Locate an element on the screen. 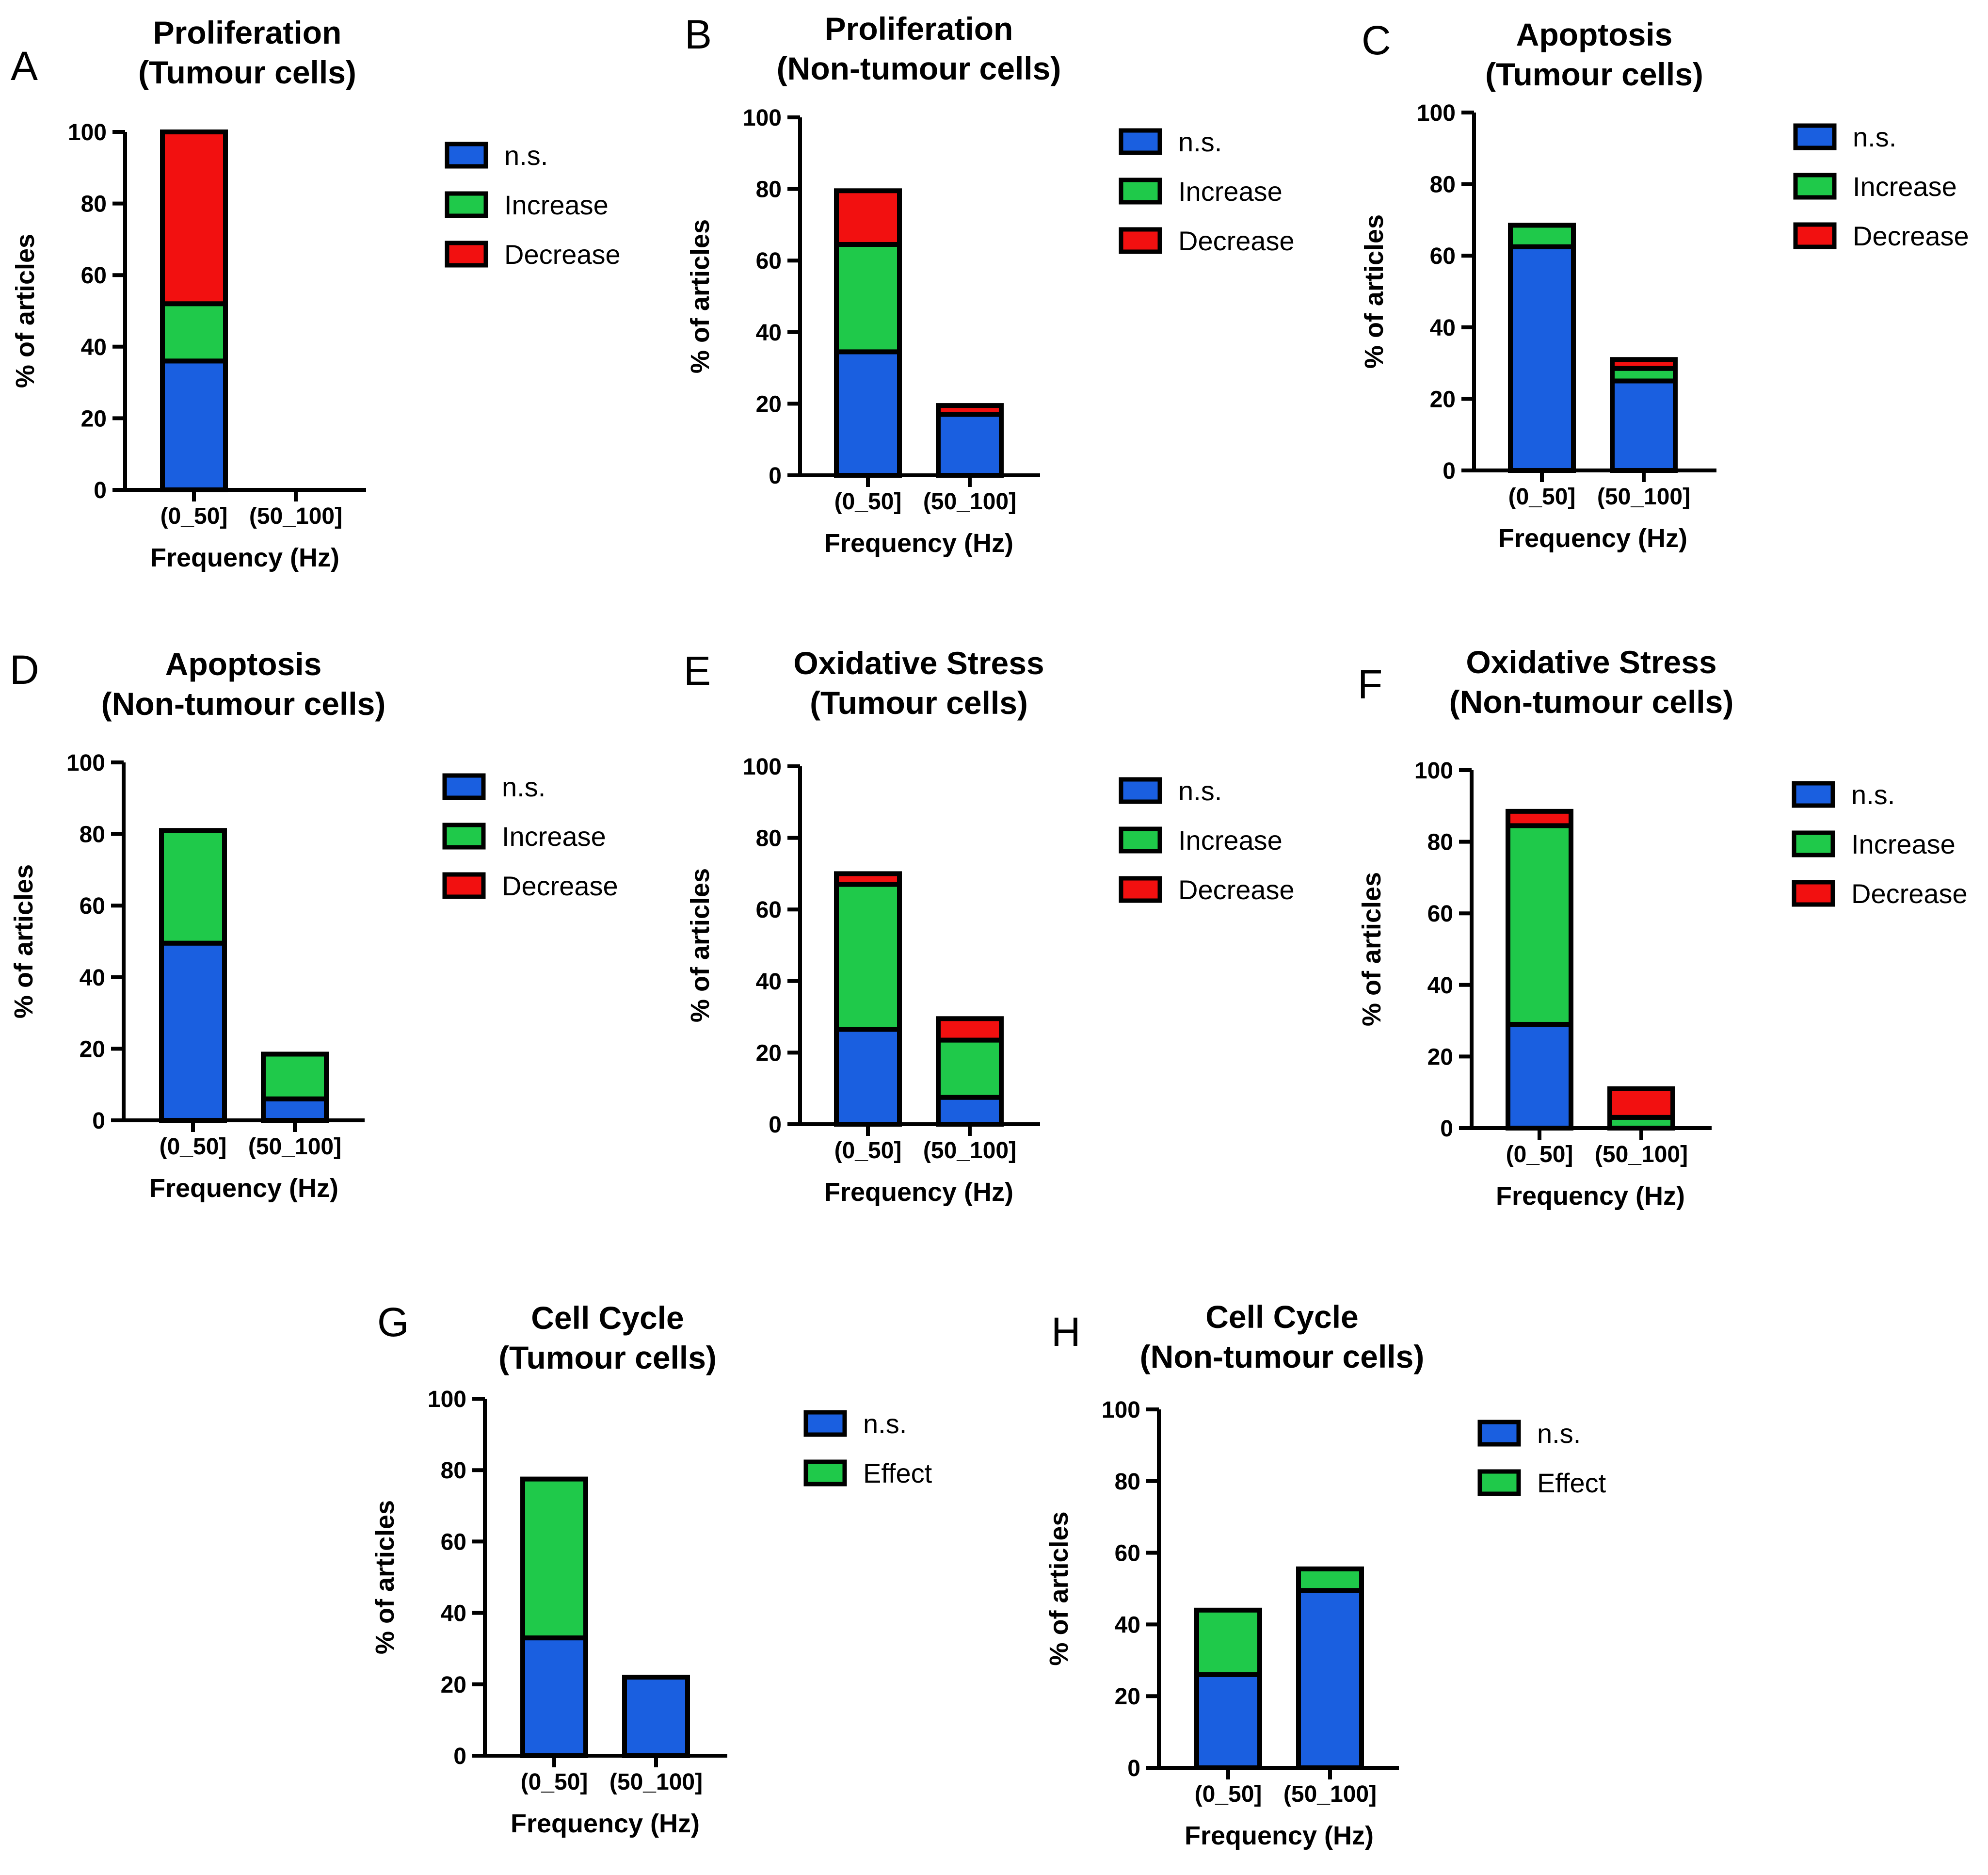  chart-title-line-2: (Non-tumour cells) is located at coordinates (919, 68).